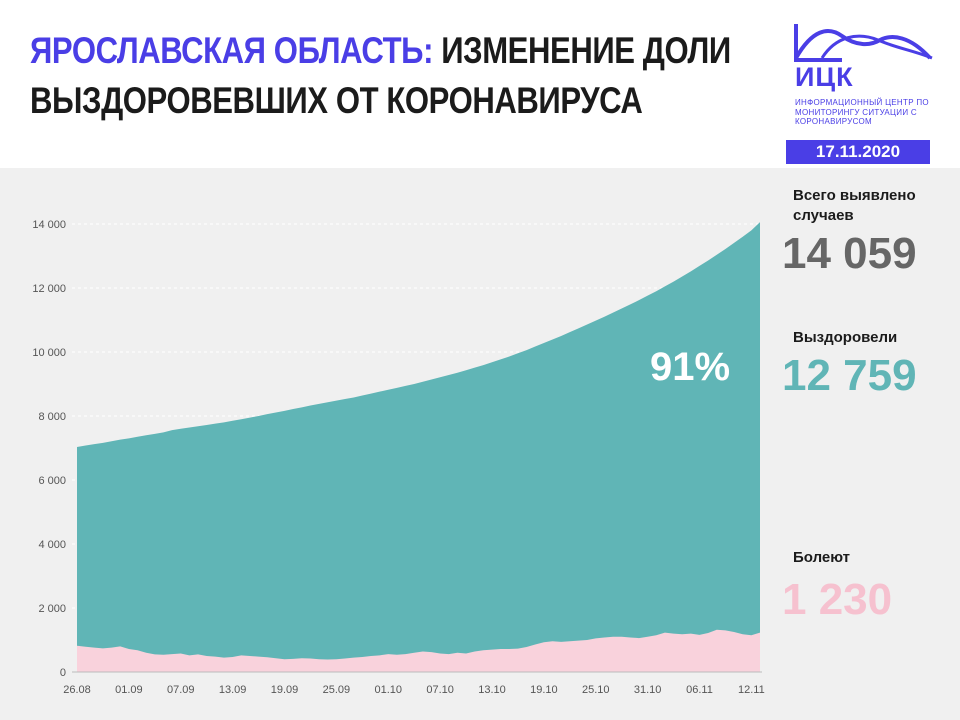 The height and width of the screenshot is (720, 960). I want to click on x-tick-label: 01.09, so click(129, 690).